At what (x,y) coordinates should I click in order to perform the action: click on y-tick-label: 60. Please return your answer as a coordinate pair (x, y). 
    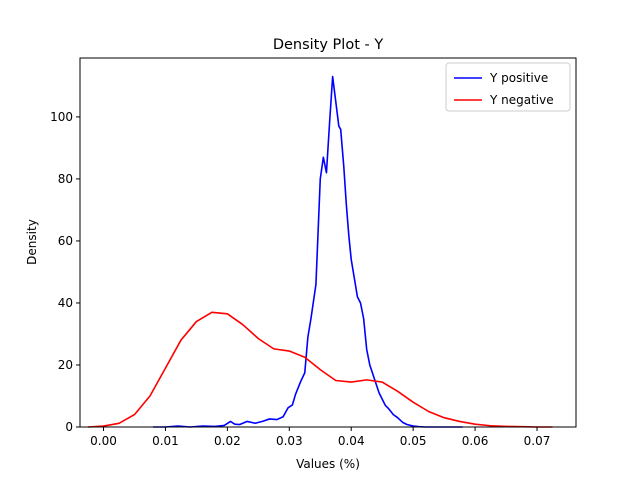
    Looking at the image, I should click on (65, 241).